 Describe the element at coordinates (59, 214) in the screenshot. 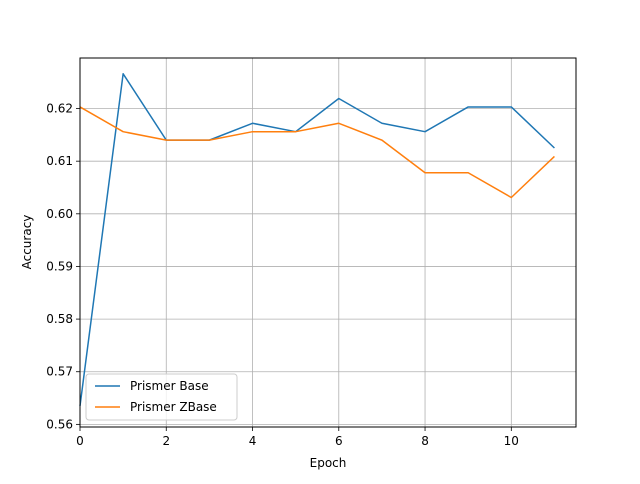

I see `y-tick-label: 0.60` at that location.